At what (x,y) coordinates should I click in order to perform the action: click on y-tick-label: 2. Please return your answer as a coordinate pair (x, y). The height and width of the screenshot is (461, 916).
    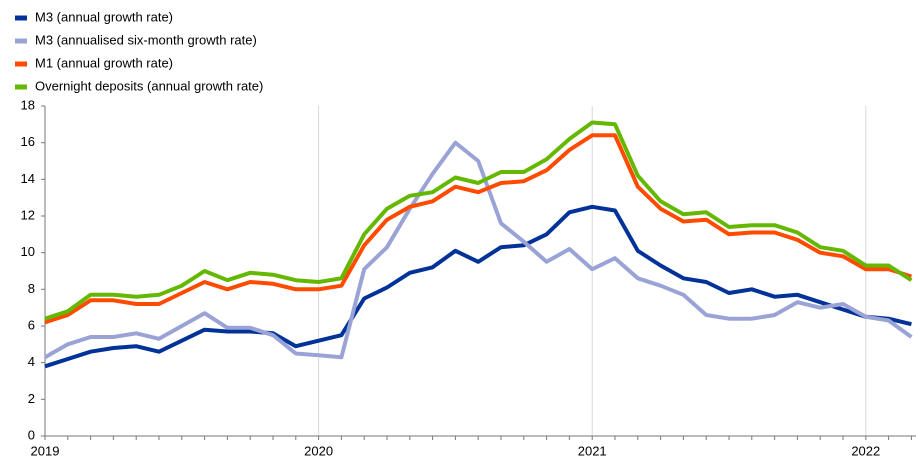
    Looking at the image, I should click on (31, 398).